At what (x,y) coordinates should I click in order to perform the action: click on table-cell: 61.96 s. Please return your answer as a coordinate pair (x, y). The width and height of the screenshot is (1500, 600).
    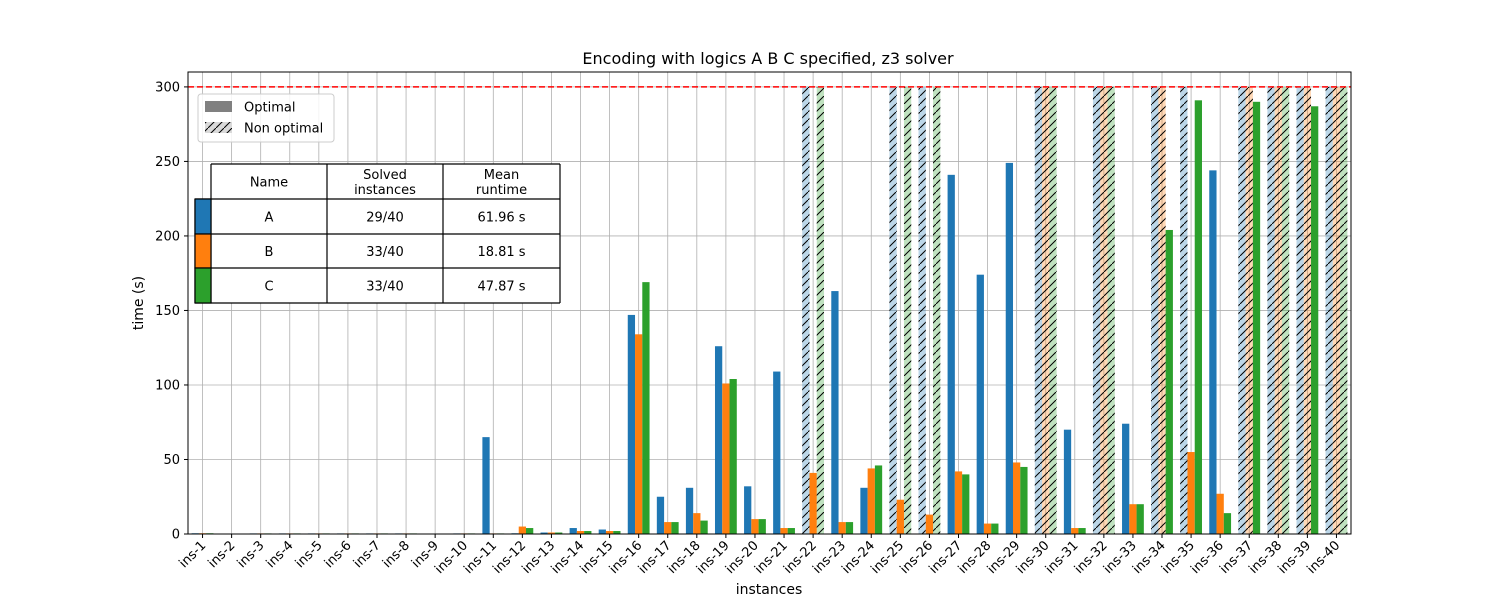
    Looking at the image, I should click on (501, 218).